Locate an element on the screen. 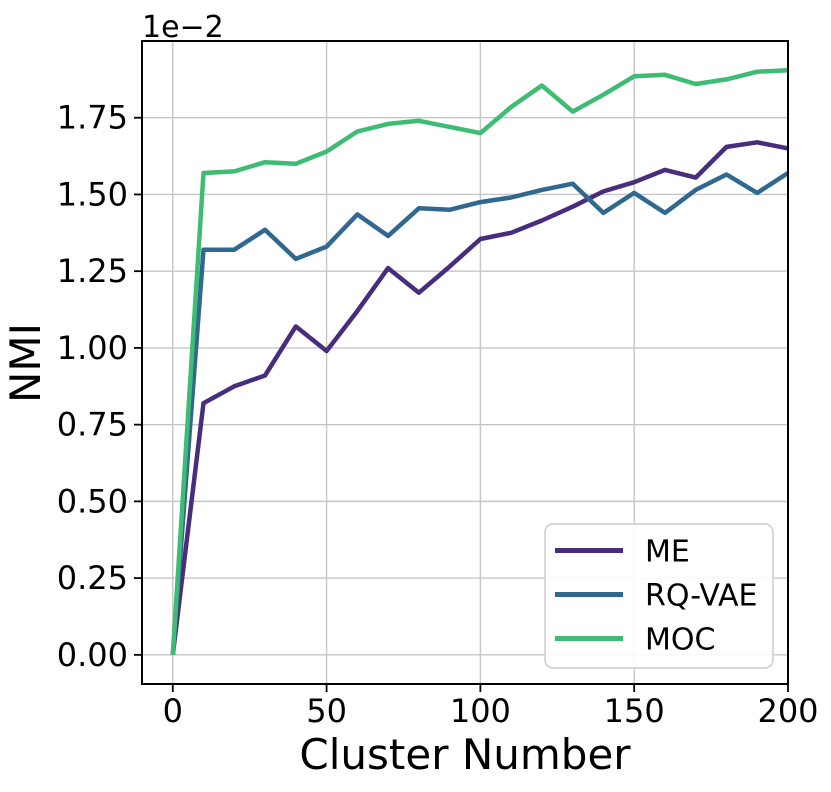 The image size is (831, 792). x-tick-label: 100 is located at coordinates (480, 711).